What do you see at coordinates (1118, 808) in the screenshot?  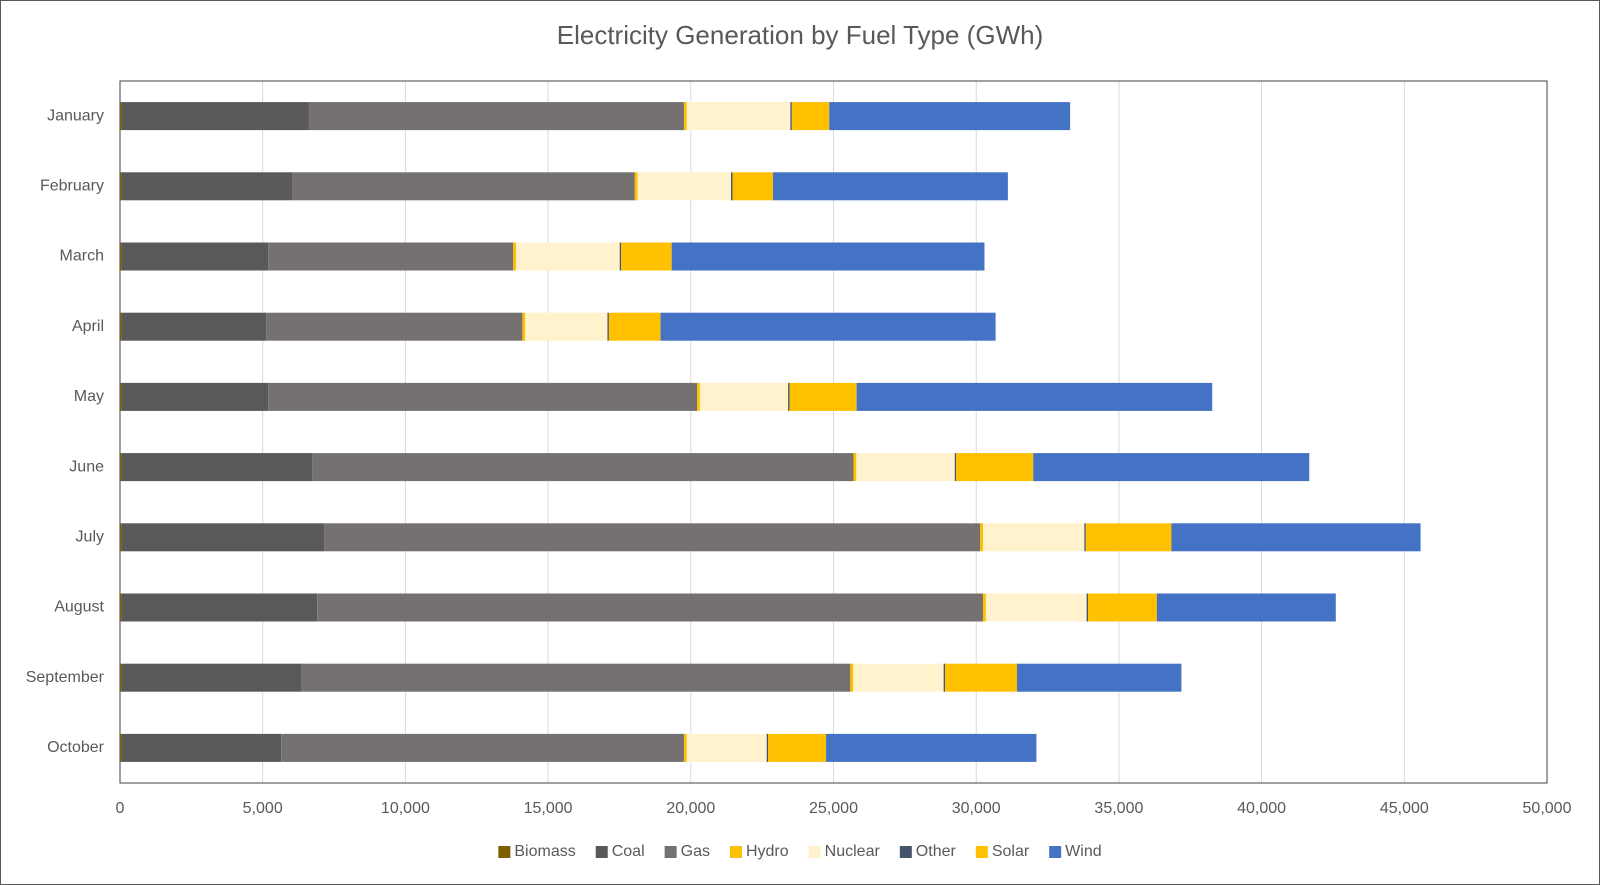 I see `x-tick-label: 35,000` at bounding box center [1118, 808].